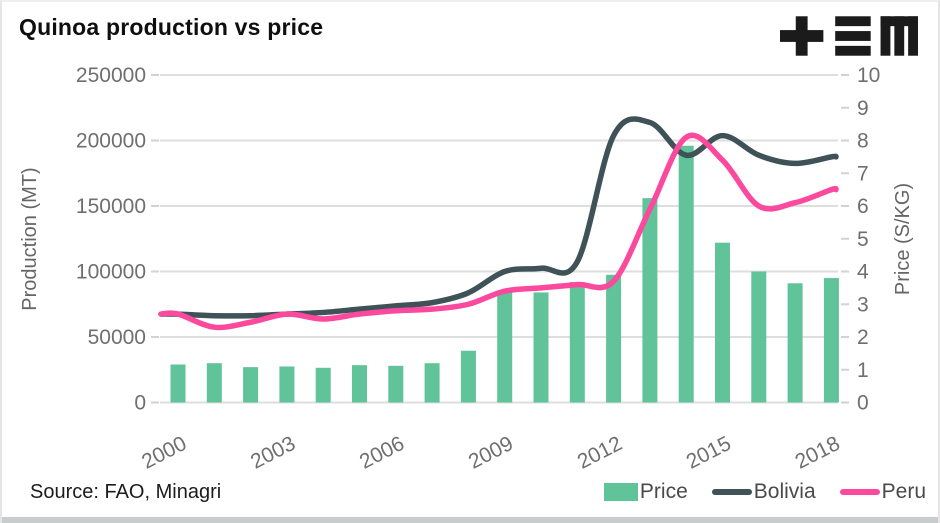 This screenshot has height=523, width=940. What do you see at coordinates (686, 274) in the screenshot?
I see `production-bar-2014` at bounding box center [686, 274].